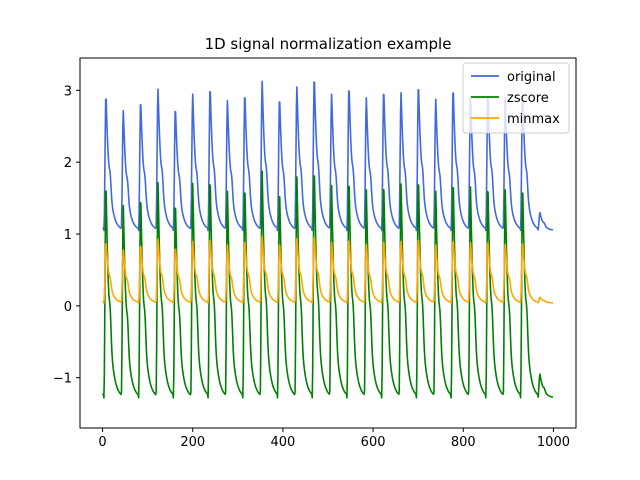 Image resolution: width=640 pixels, height=480 pixels. Describe the element at coordinates (373, 442) in the screenshot. I see `x-tick-label: 600` at that location.